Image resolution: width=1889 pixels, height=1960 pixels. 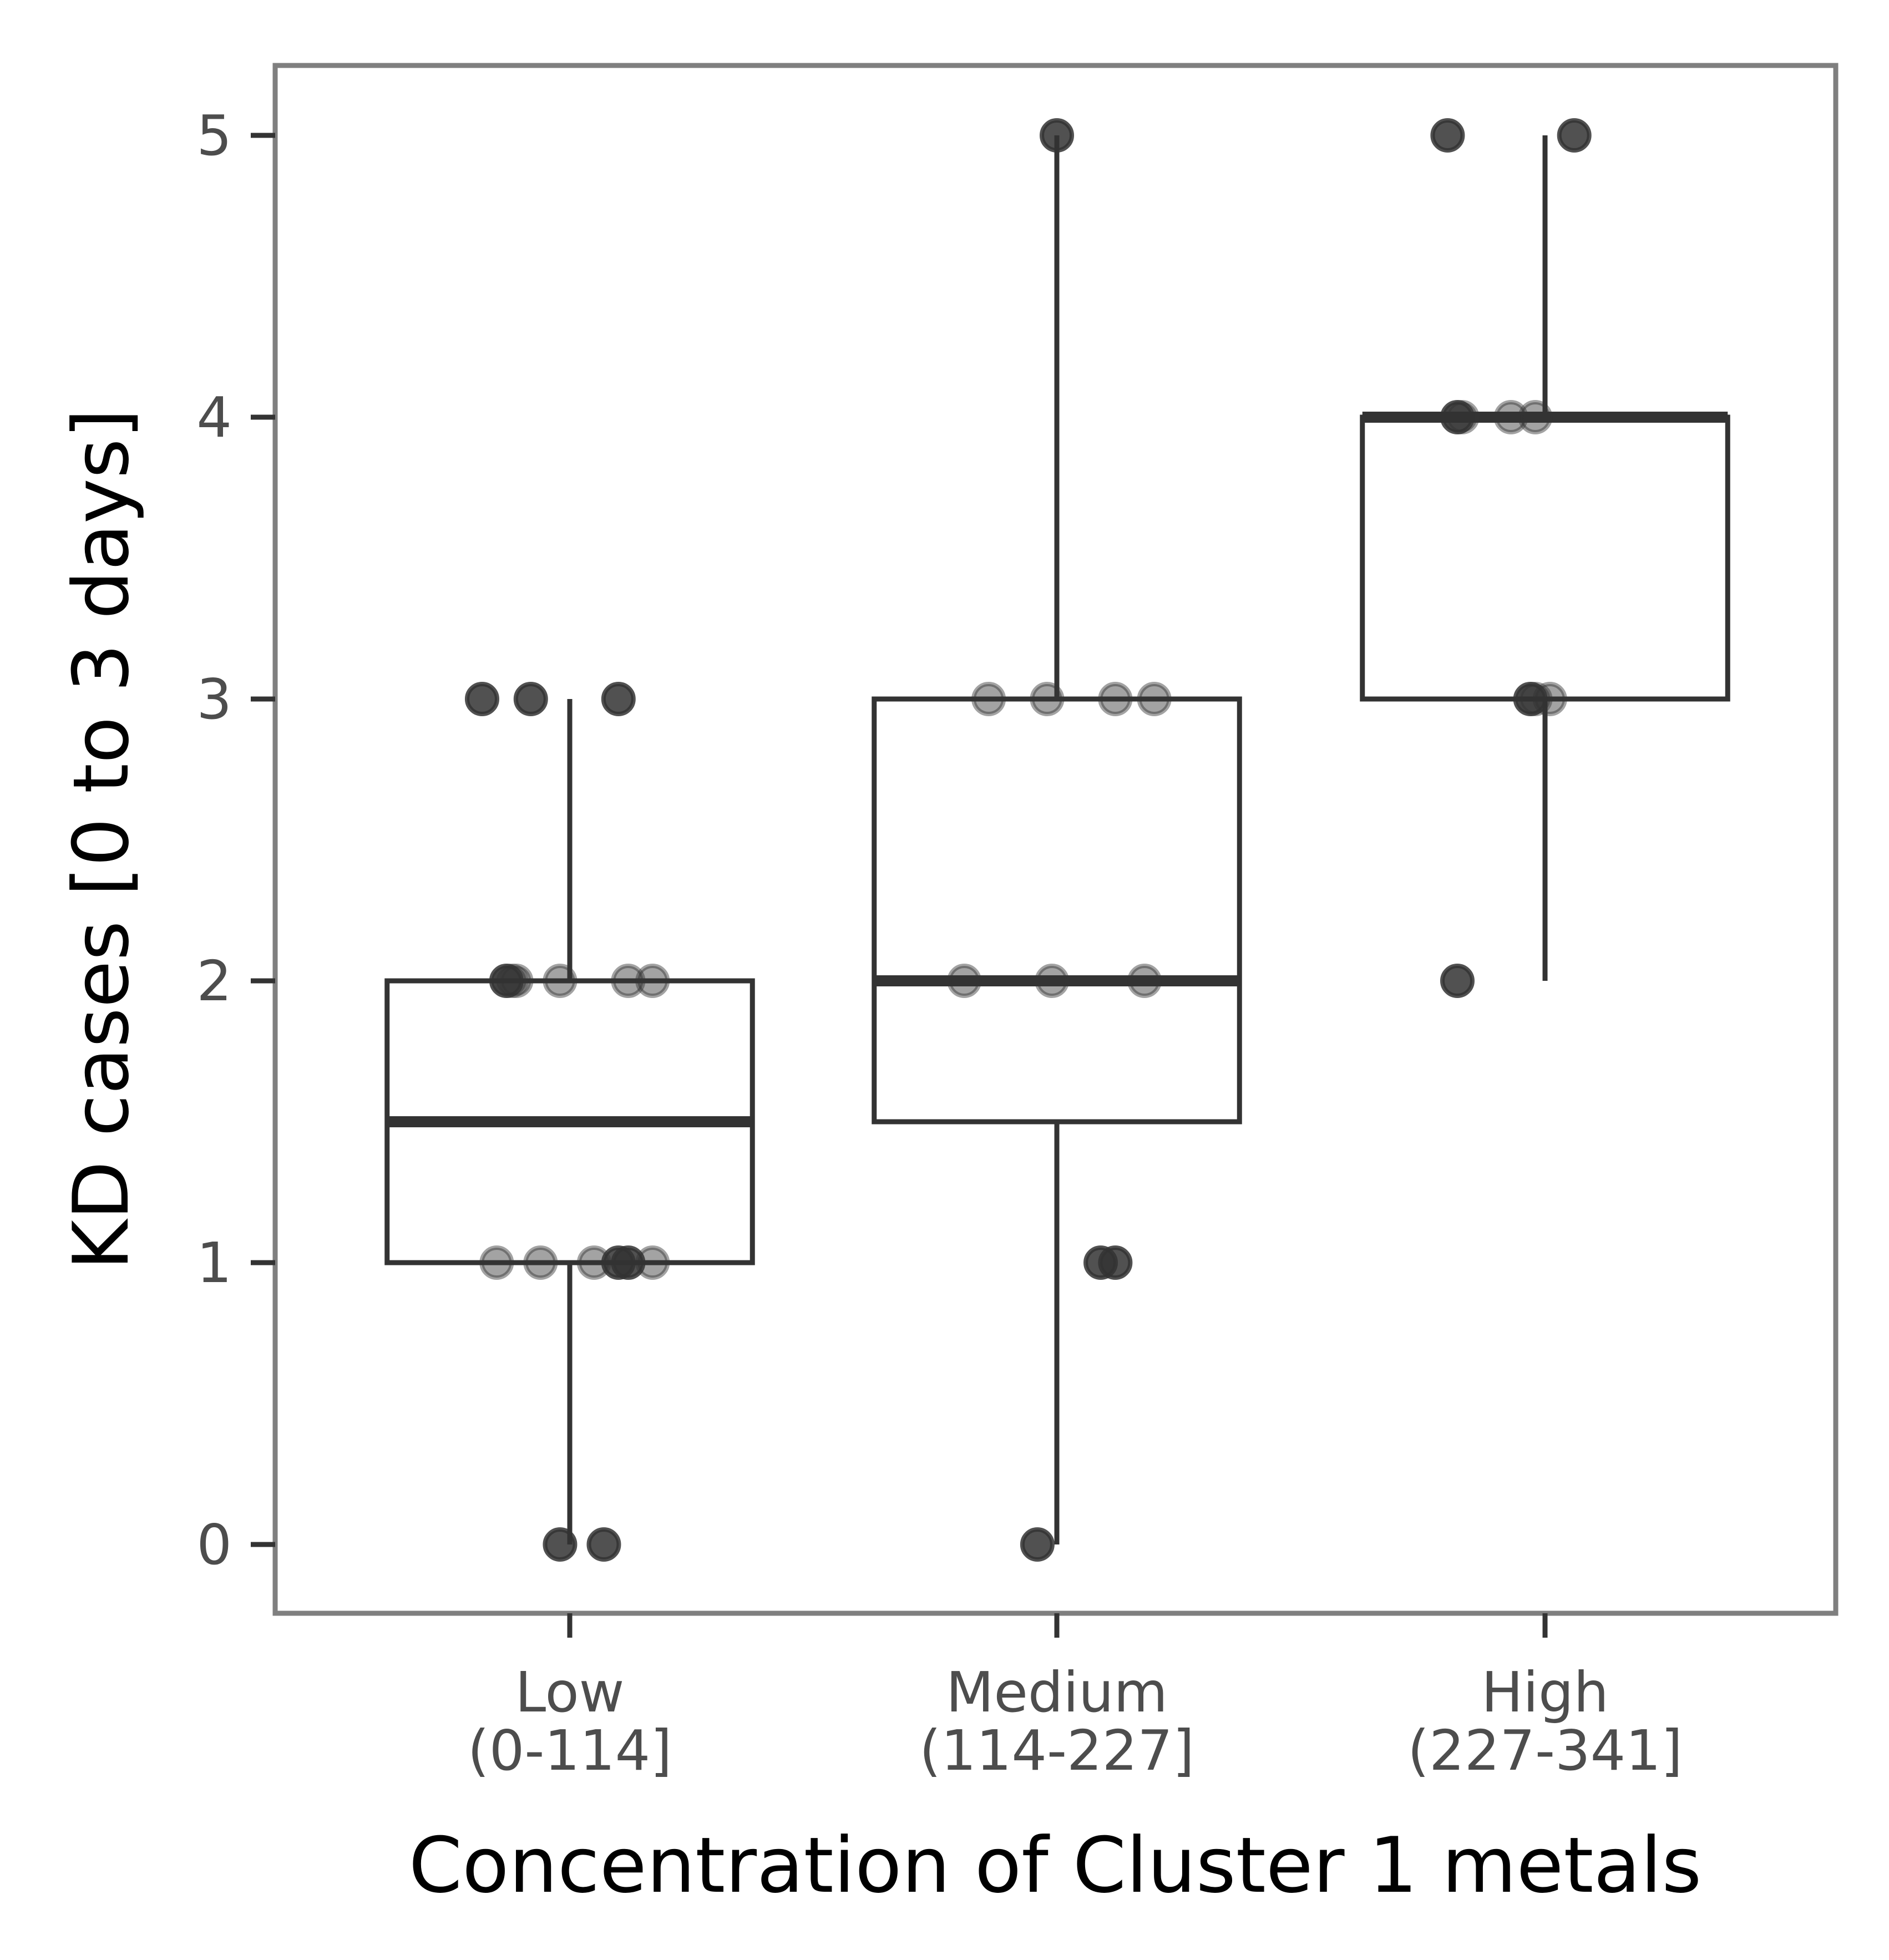 What do you see at coordinates (214, 135) in the screenshot?
I see `y-tick-label: 5` at bounding box center [214, 135].